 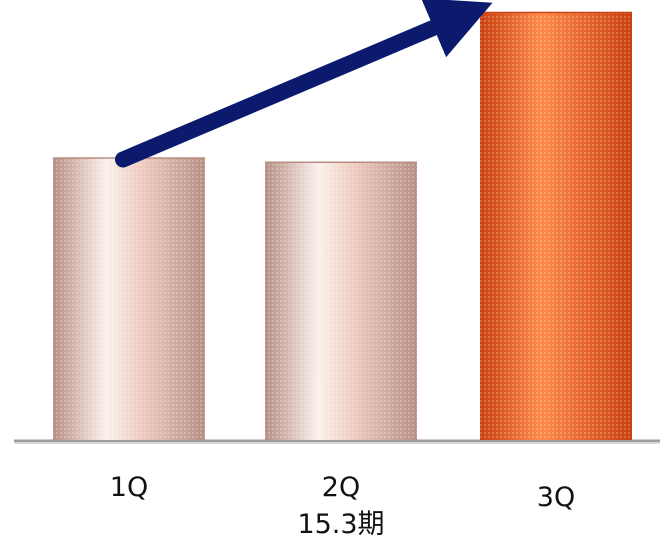 I want to click on category-labels: 1Q 2Q 3Q 15.3期, so click(x=342, y=506).